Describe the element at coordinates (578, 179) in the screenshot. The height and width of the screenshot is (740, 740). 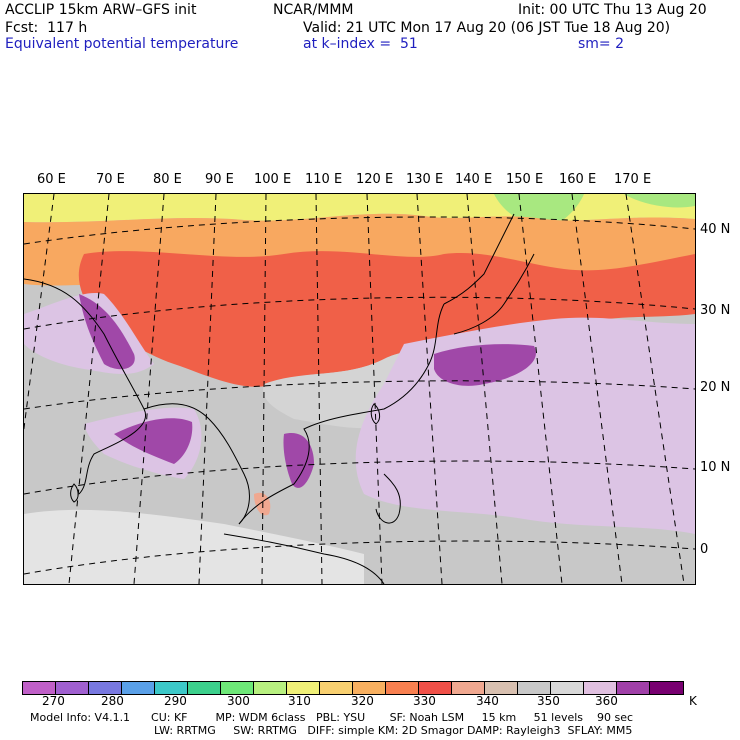
I see `lon-label: 160 E` at that location.